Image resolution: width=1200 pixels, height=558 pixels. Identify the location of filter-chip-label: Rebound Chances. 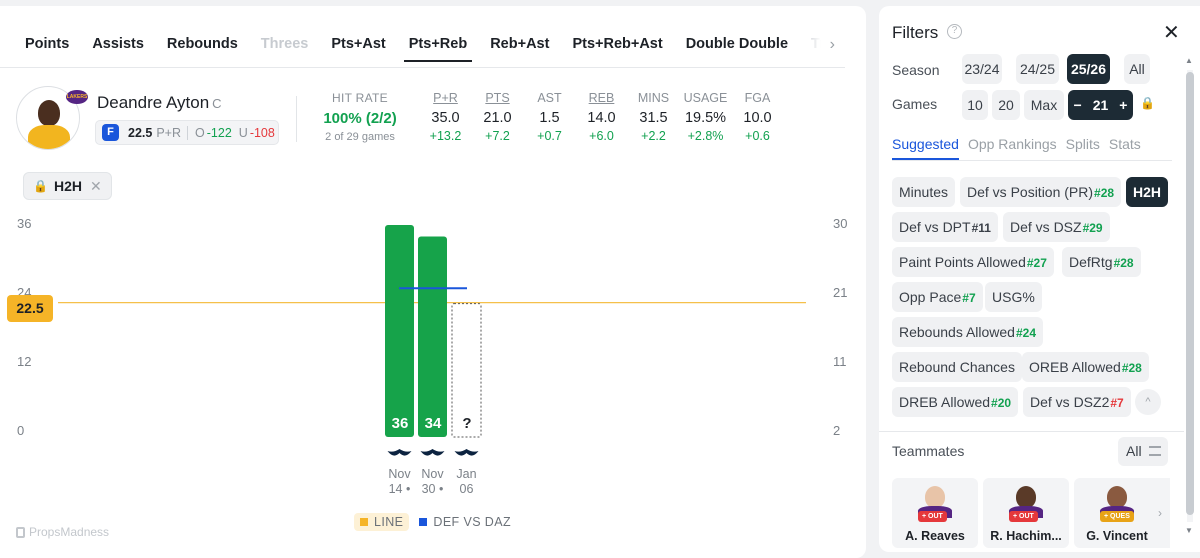
(957, 367).